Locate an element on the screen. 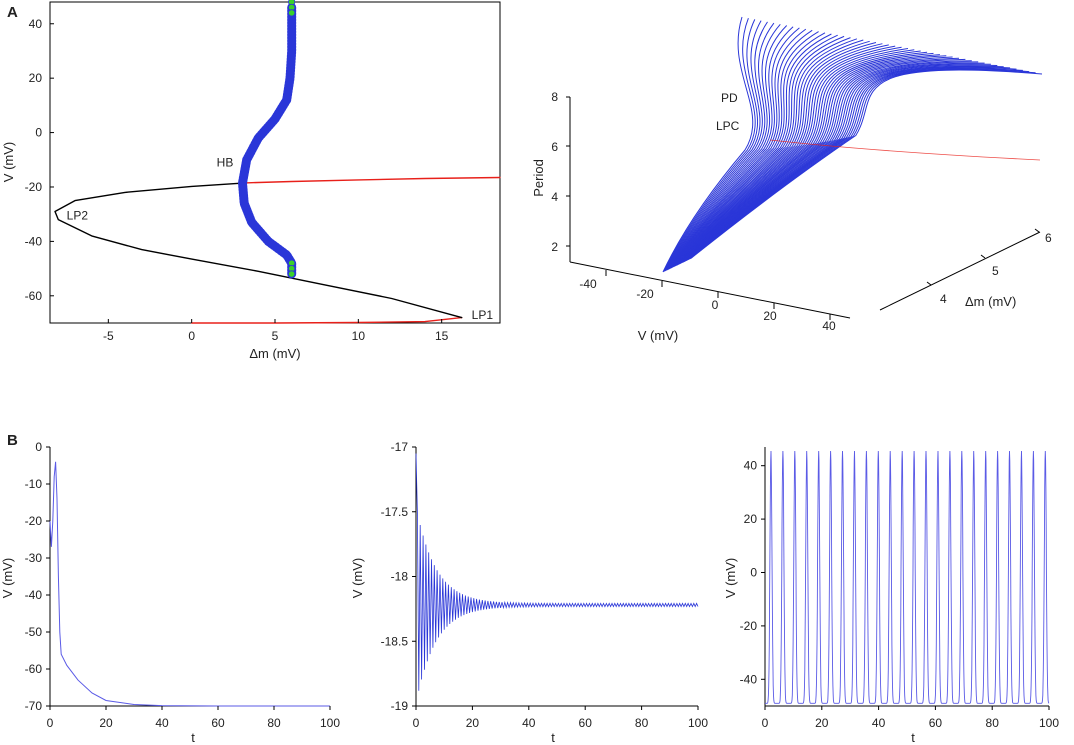  x-tick-a-left-4: 15 is located at coordinates (442, 336).